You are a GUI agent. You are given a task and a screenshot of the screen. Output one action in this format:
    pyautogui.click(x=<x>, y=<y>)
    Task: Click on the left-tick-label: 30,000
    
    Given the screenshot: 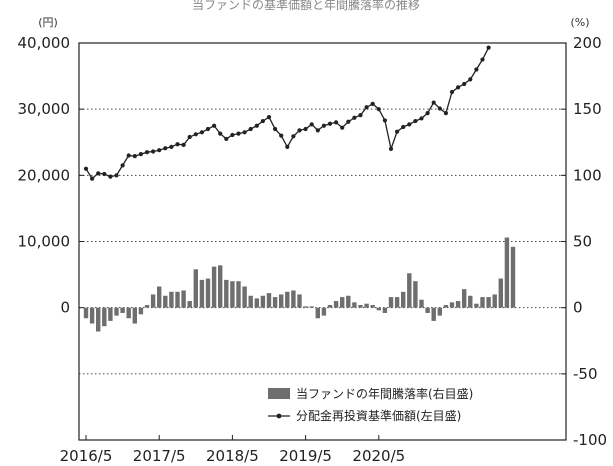 What is the action you would take?
    pyautogui.click(x=44, y=109)
    